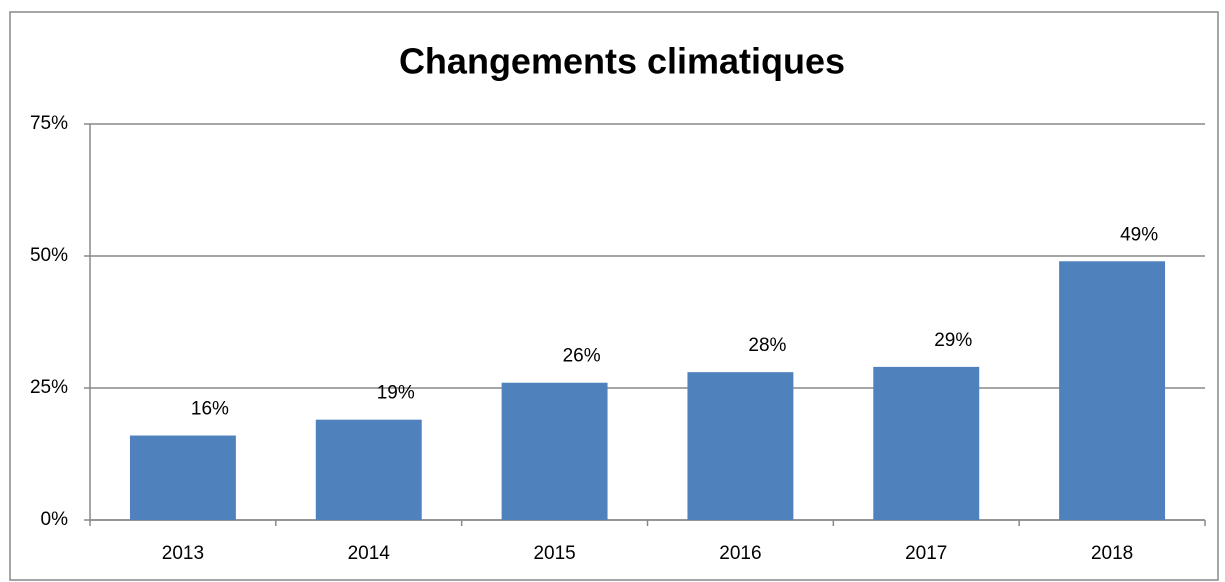 The image size is (1225, 582). What do you see at coordinates (1112, 553) in the screenshot?
I see `x-tick-label: 2018` at bounding box center [1112, 553].